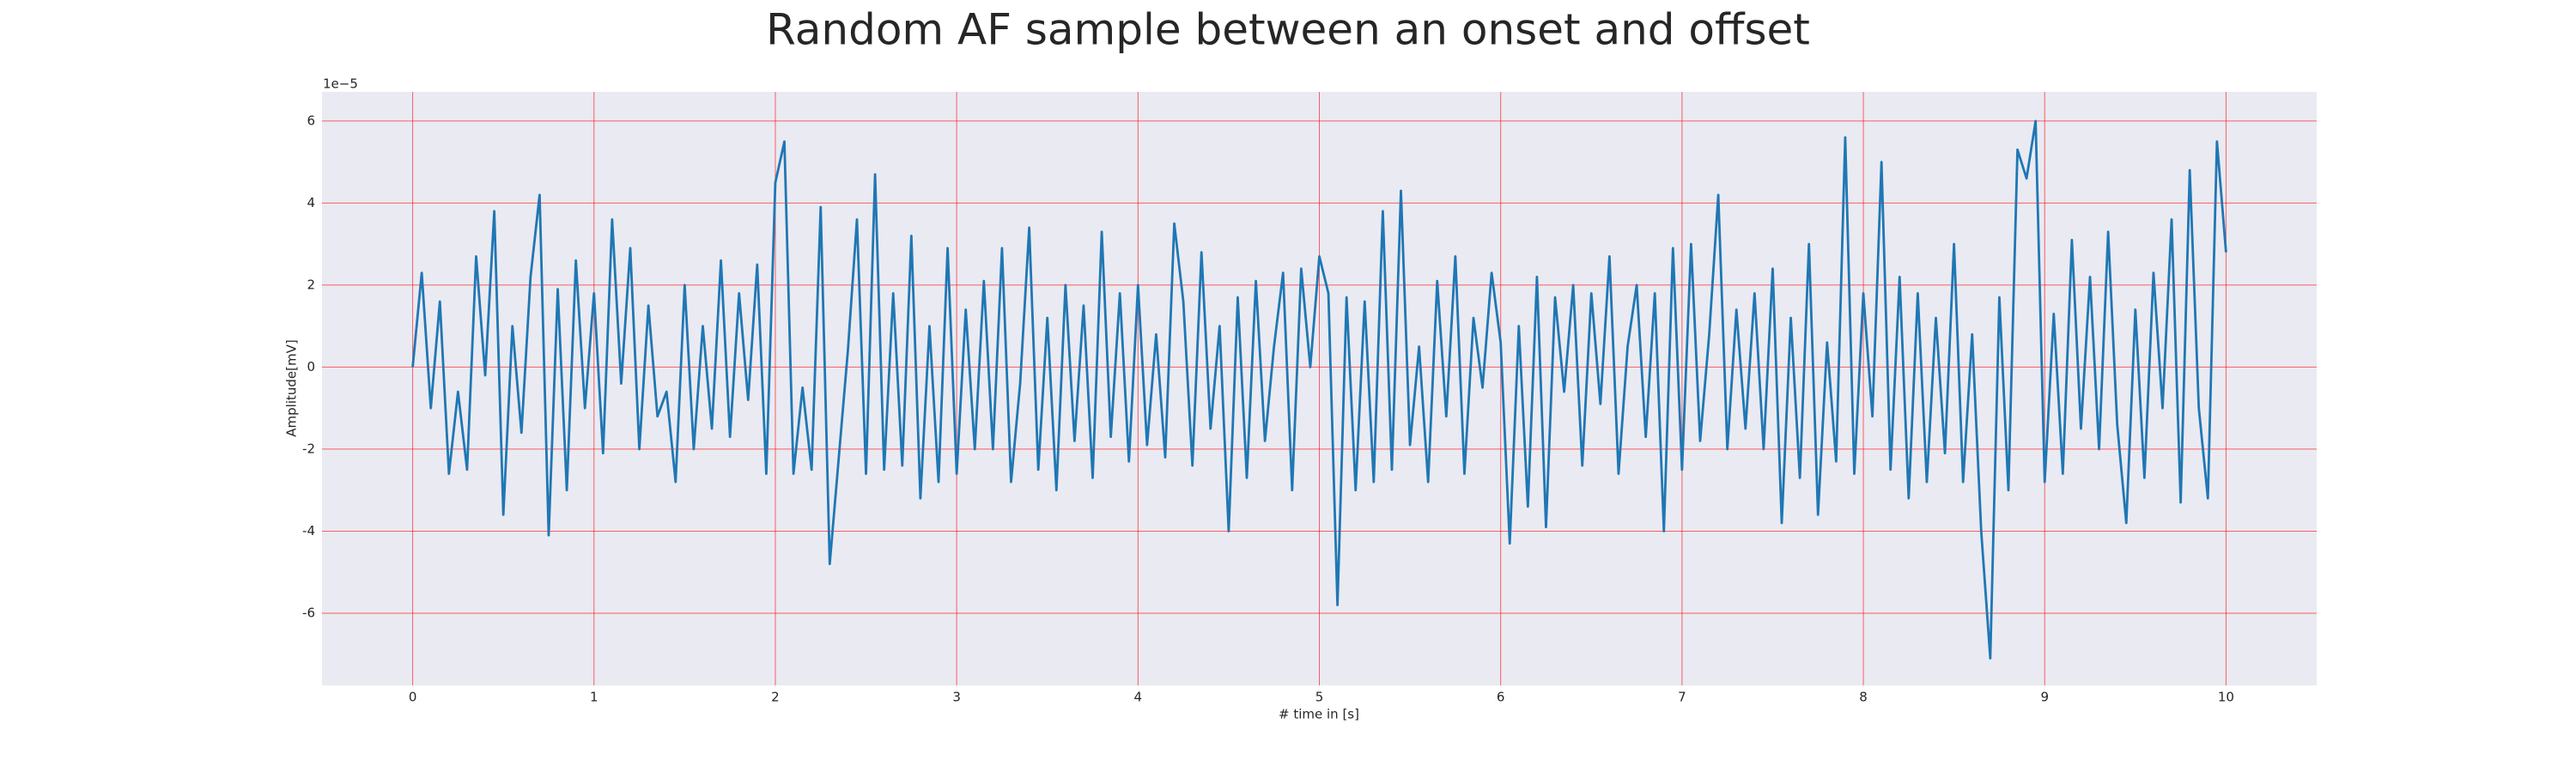 The image size is (2576, 773). I want to click on y-tick-label: 6, so click(311, 120).